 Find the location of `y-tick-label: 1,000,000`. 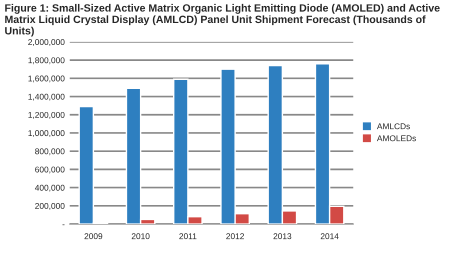

y-tick-label: 1,000,000 is located at coordinates (46, 134).